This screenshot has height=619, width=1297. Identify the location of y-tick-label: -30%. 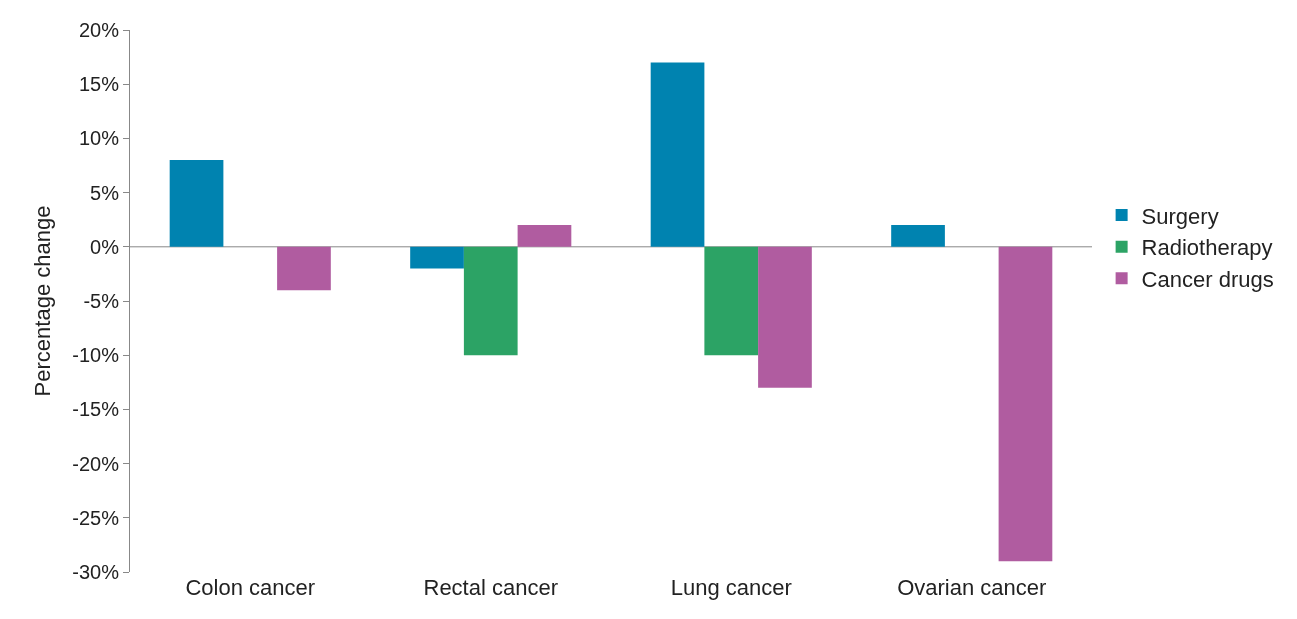
(96, 572).